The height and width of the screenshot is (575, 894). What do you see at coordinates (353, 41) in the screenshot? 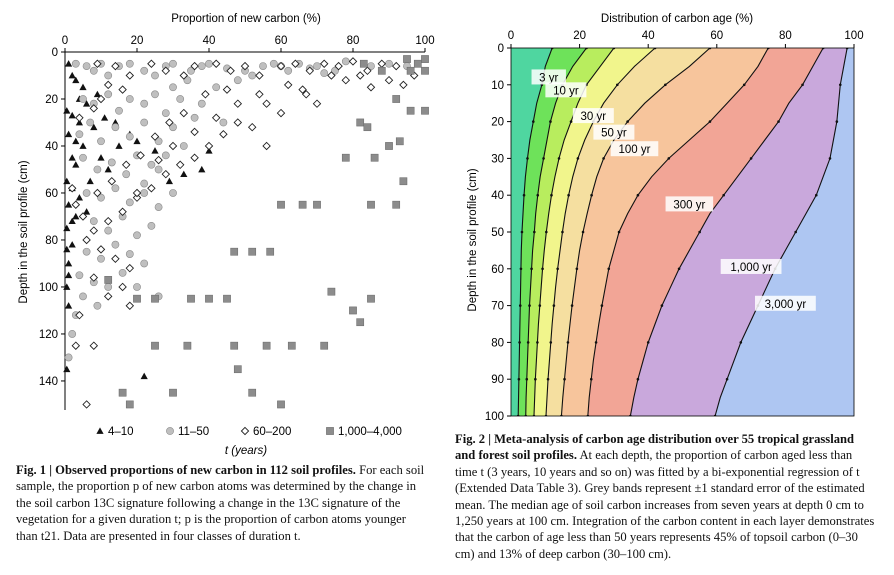
I see `fig1-x-tick-label: 80` at bounding box center [353, 41].